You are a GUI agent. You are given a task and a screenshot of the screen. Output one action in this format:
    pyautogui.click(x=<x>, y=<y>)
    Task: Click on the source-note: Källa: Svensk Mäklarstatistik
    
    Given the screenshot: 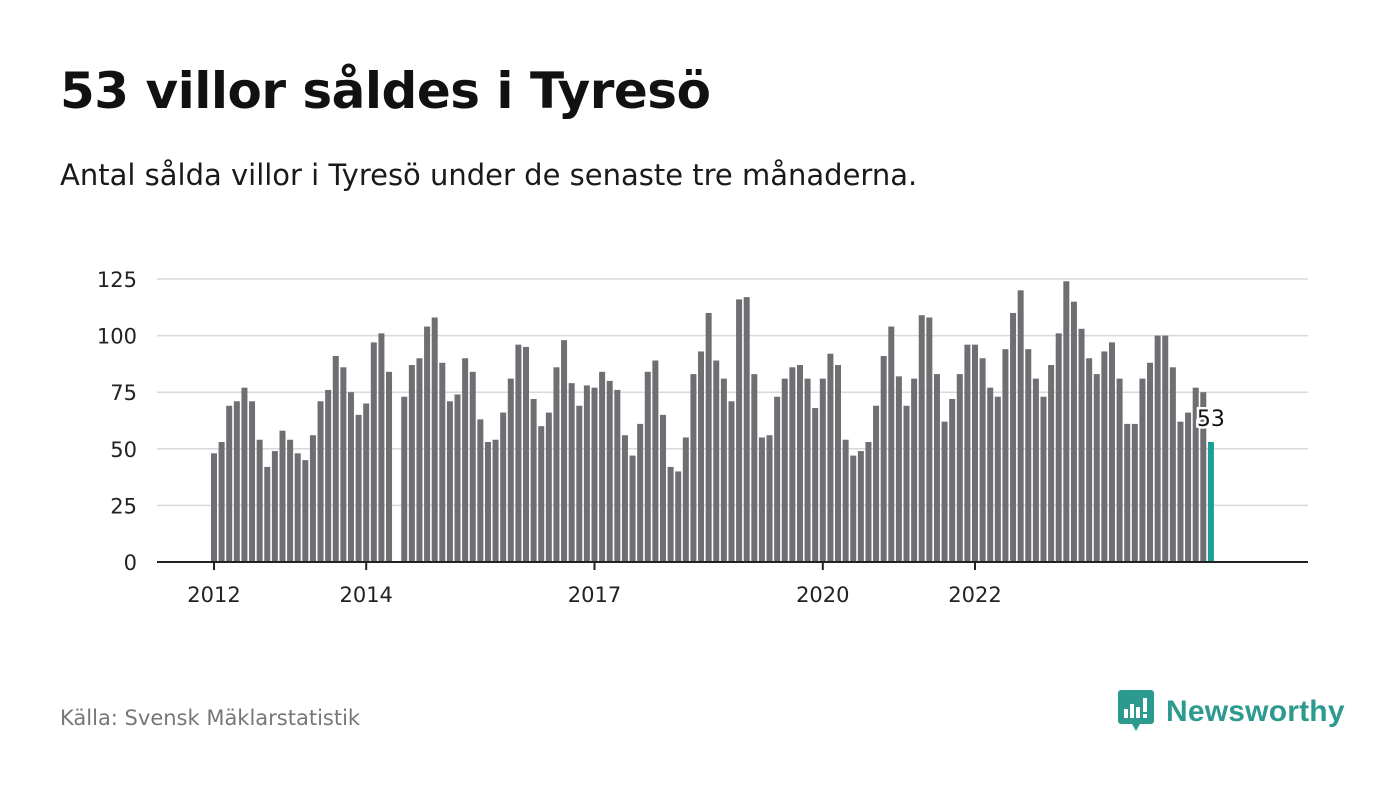 What is the action you would take?
    pyautogui.click(x=210, y=718)
    